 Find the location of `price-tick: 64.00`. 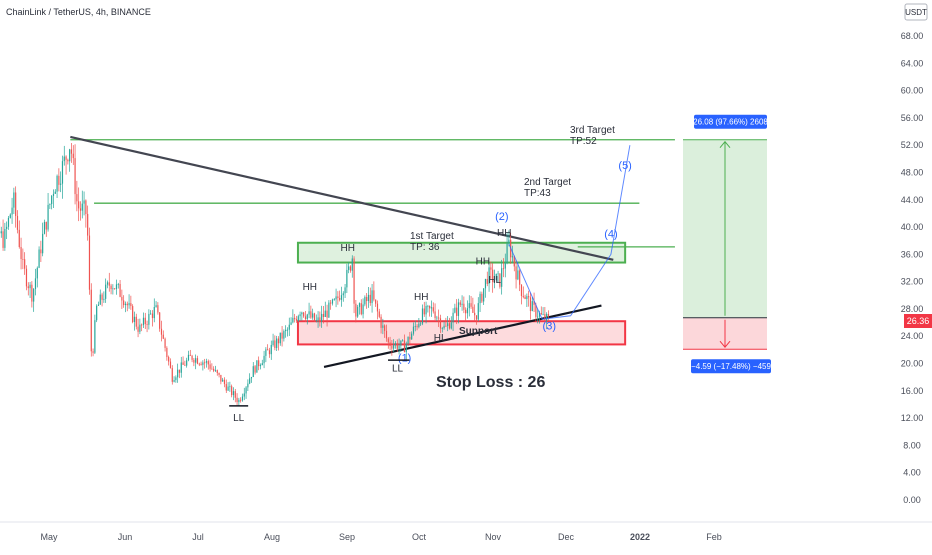

price-tick: 64.00 is located at coordinates (912, 63).